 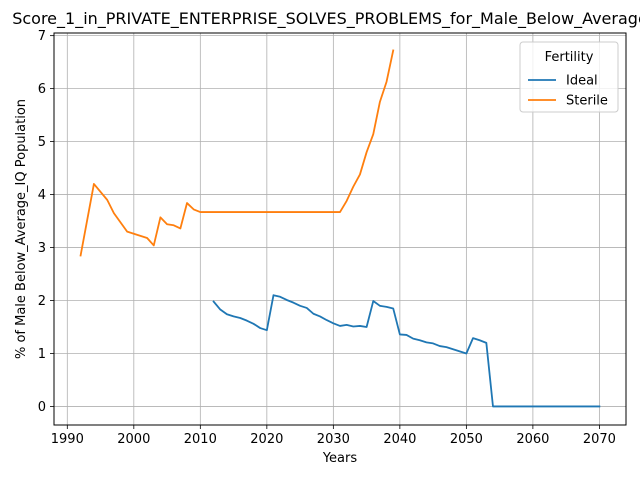 I want to click on y-axis-label: % of Male Below_Average_IQ Population, so click(x=21, y=229).